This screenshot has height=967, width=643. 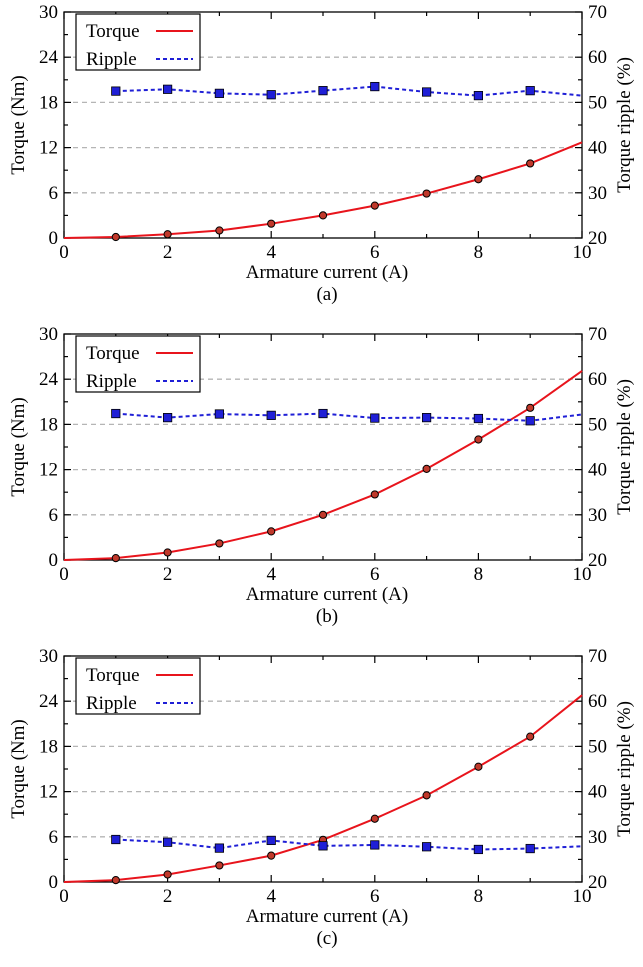 I want to click on panel-label: (b), so click(x=327, y=616).